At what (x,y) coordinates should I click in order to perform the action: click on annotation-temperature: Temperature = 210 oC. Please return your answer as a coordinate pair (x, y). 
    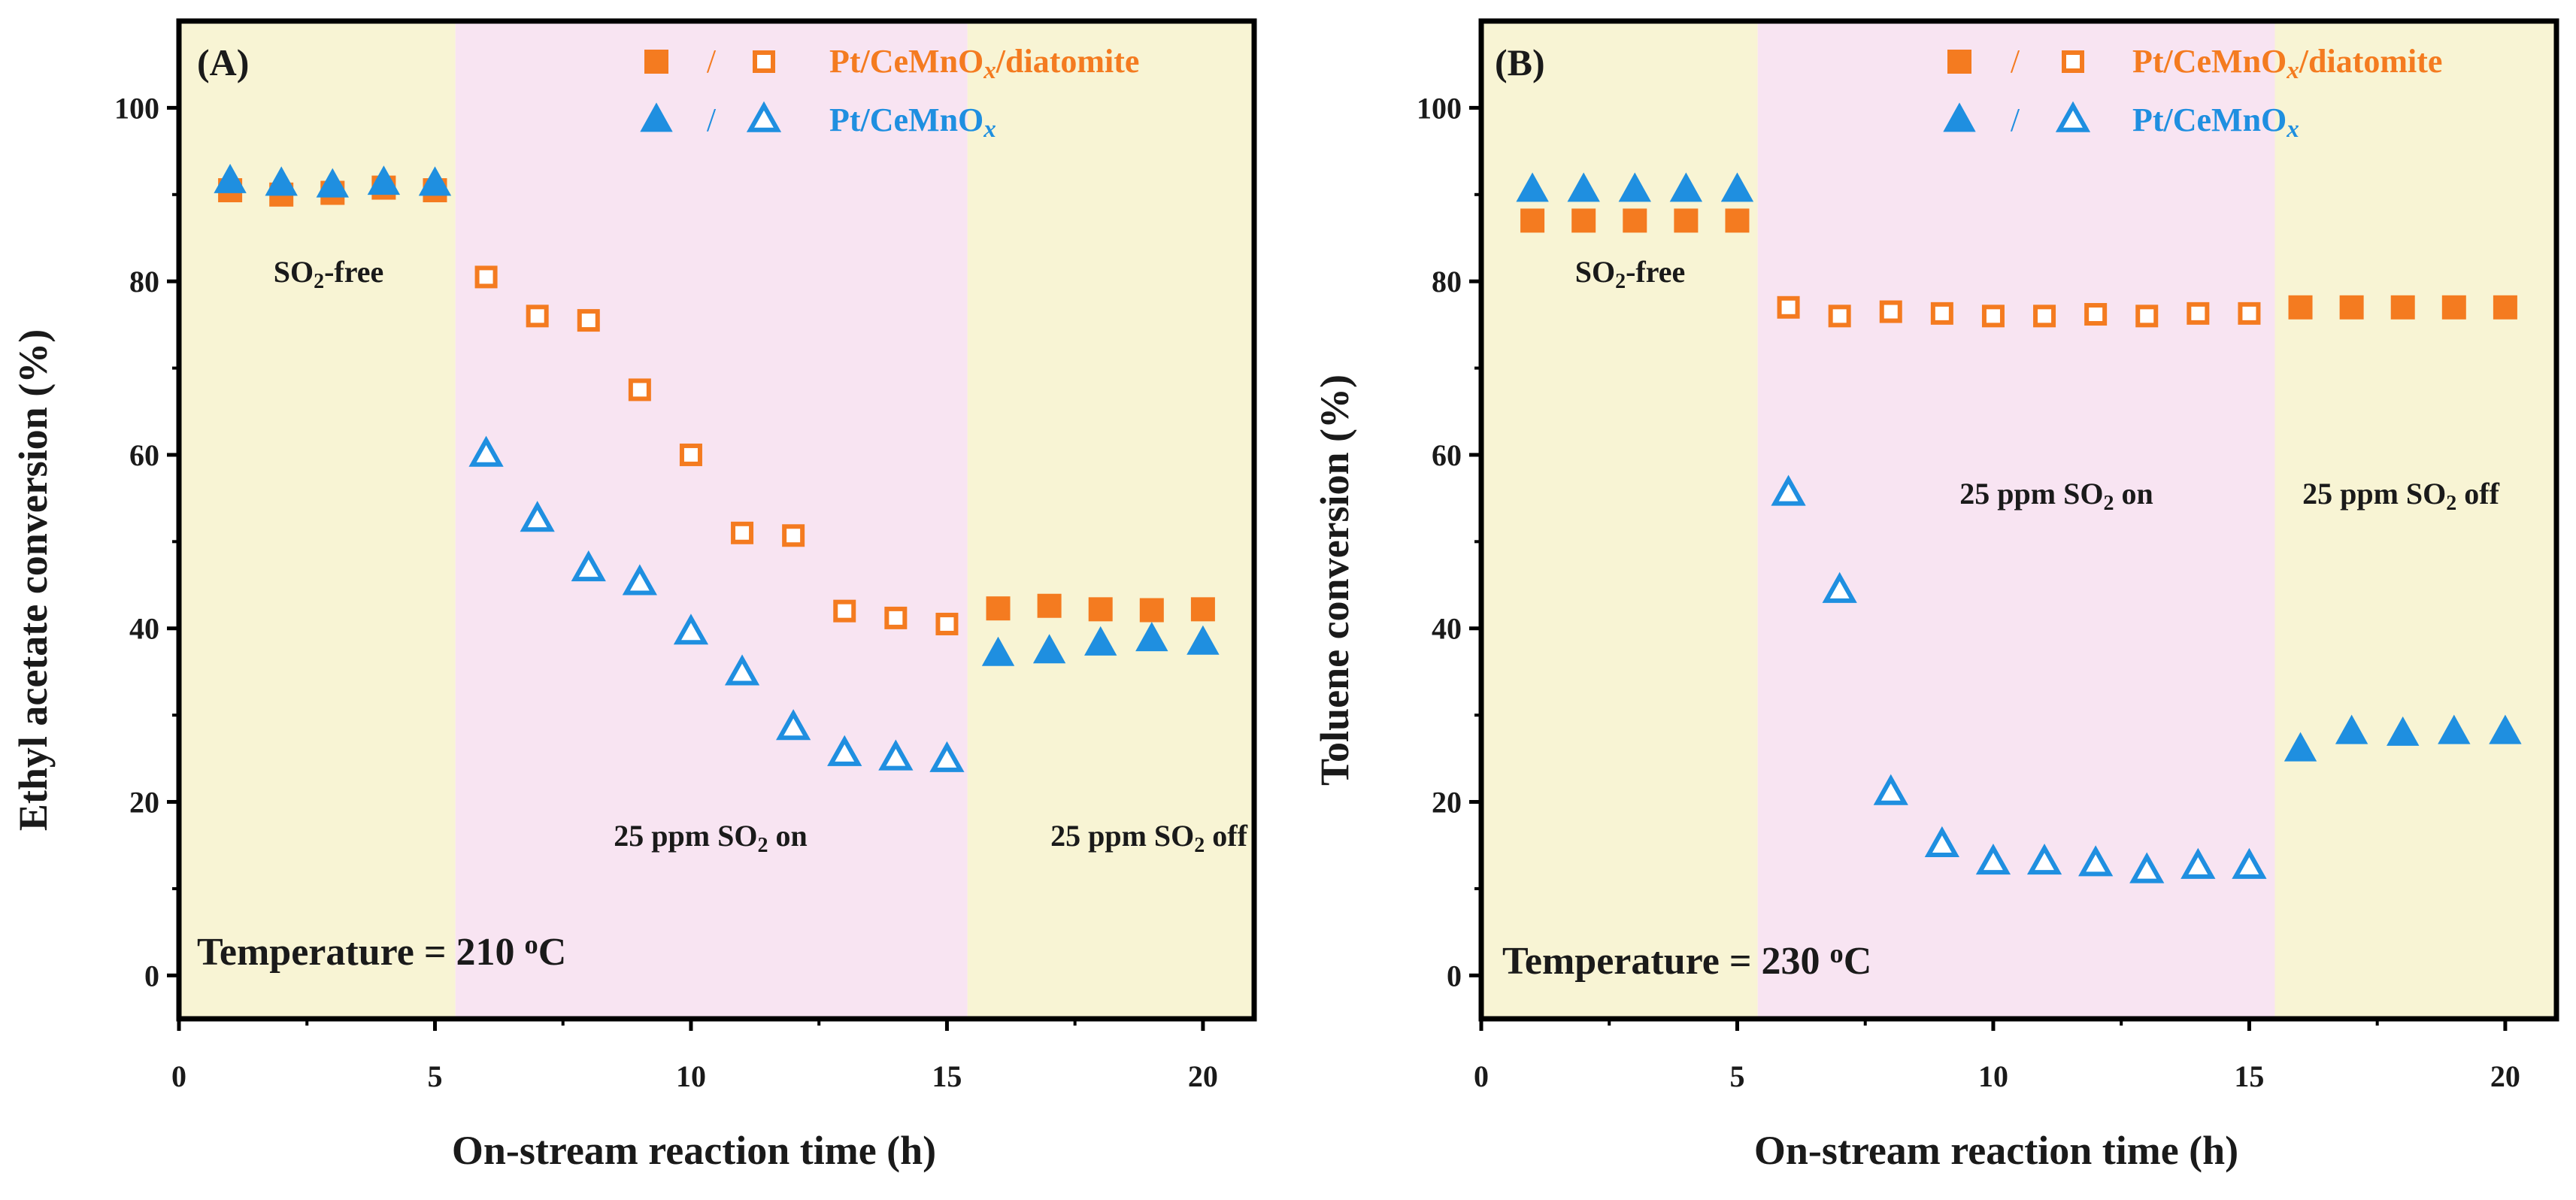
    Looking at the image, I should click on (381, 951).